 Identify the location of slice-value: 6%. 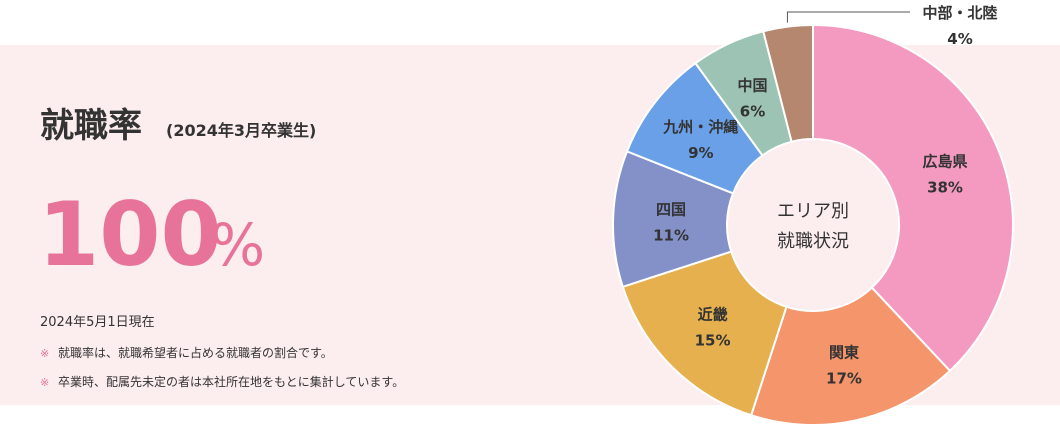
(752, 112).